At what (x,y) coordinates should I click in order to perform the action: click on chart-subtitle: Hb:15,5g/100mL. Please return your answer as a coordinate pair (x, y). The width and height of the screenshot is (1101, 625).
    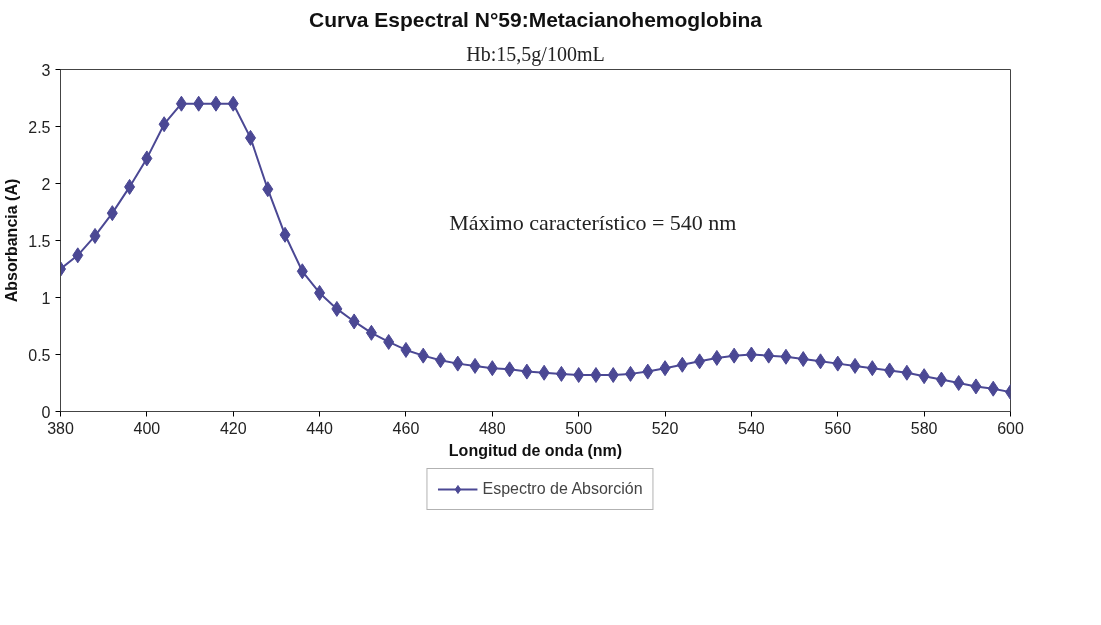
    Looking at the image, I should click on (535, 54).